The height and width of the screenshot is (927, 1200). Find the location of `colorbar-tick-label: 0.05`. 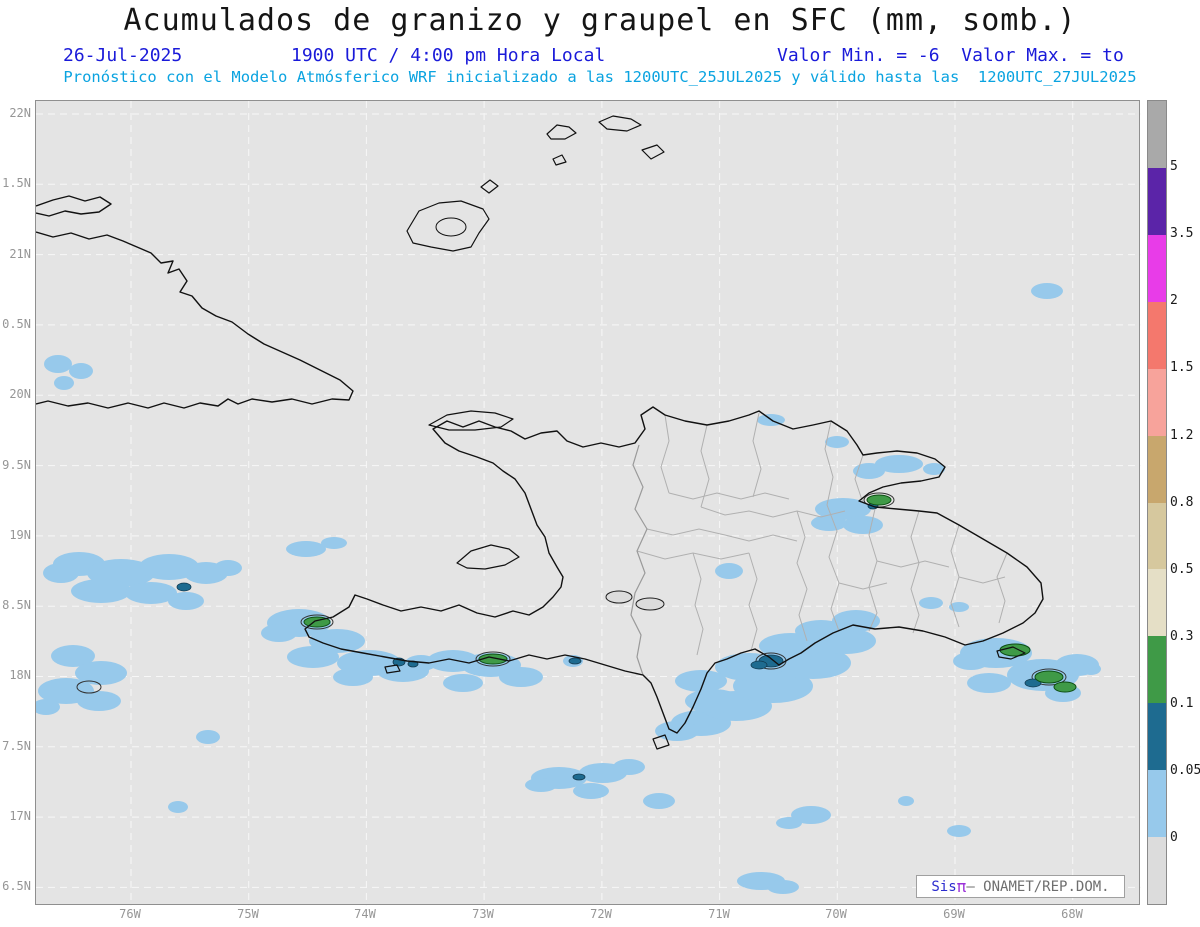

colorbar-tick-label: 0.05 is located at coordinates (1185, 770).